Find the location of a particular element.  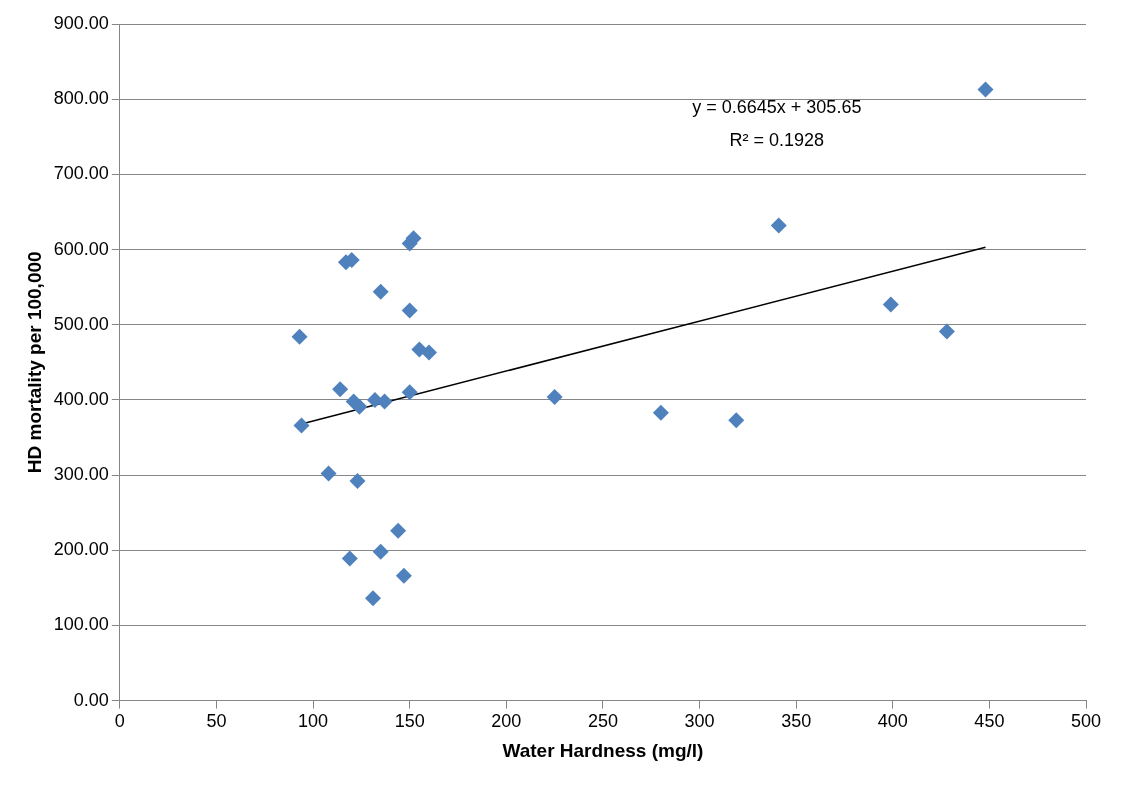

y-tick-label: 600.00 is located at coordinates (81, 248).